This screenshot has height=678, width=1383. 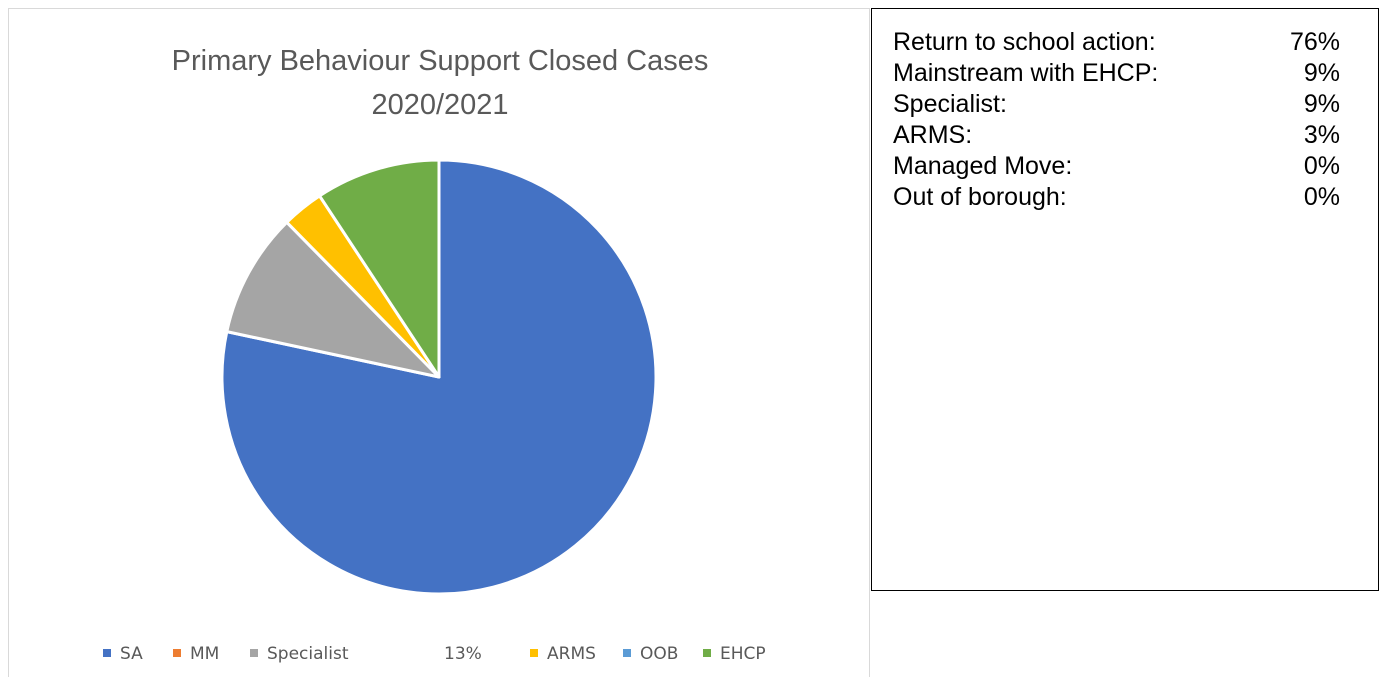 I want to click on legend-label-ehcp: EHCP, so click(x=743, y=654).